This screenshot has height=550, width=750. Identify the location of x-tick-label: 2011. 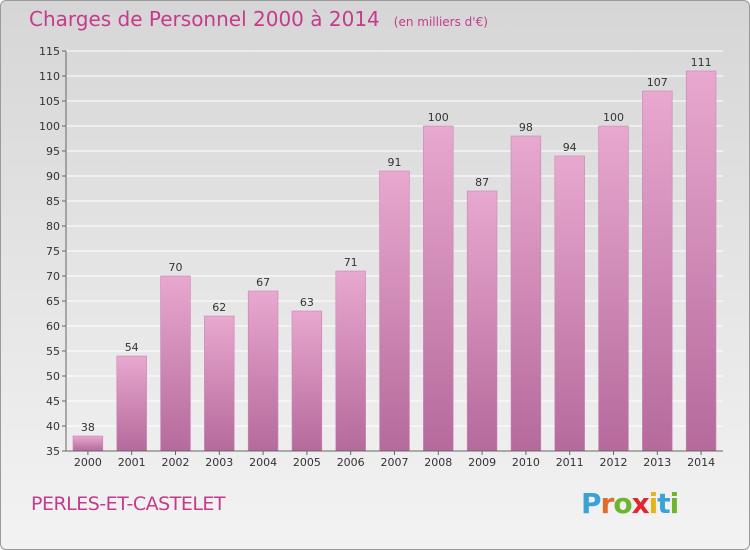
(570, 462).